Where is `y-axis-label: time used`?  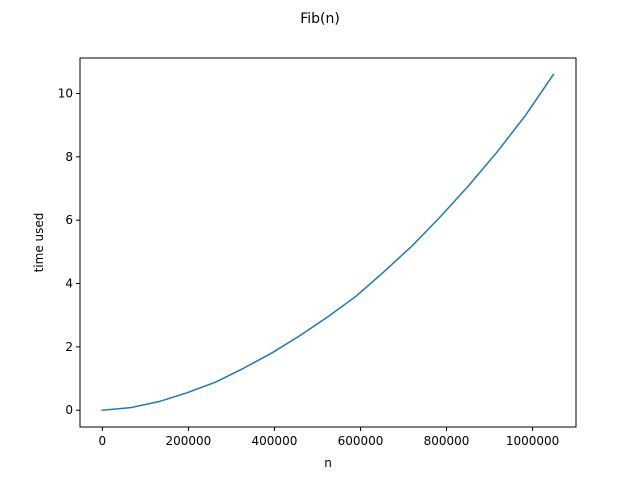
y-axis-label: time used is located at coordinates (39, 243).